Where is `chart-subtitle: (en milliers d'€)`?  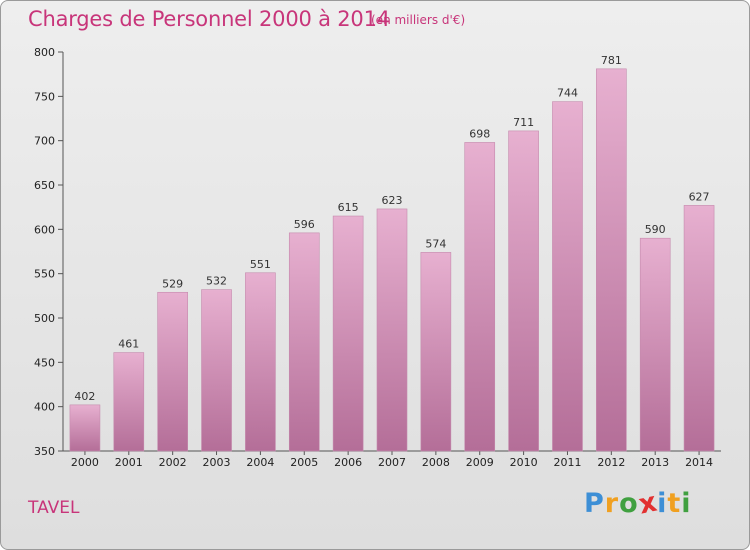
chart-subtitle: (en milliers d'€) is located at coordinates (418, 20).